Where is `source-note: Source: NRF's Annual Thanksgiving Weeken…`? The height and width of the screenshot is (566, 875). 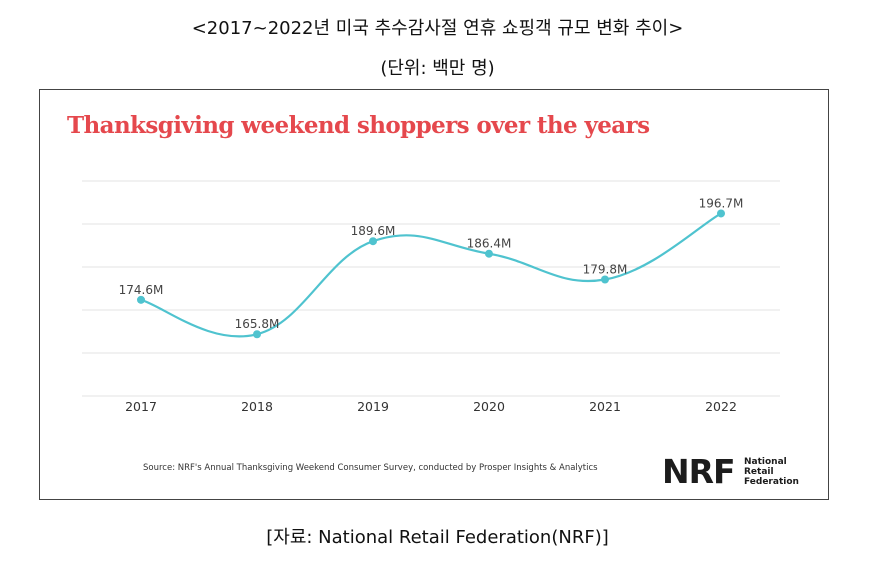 source-note: Source: NRF's Annual Thanksgiving Weeken… is located at coordinates (370, 468).